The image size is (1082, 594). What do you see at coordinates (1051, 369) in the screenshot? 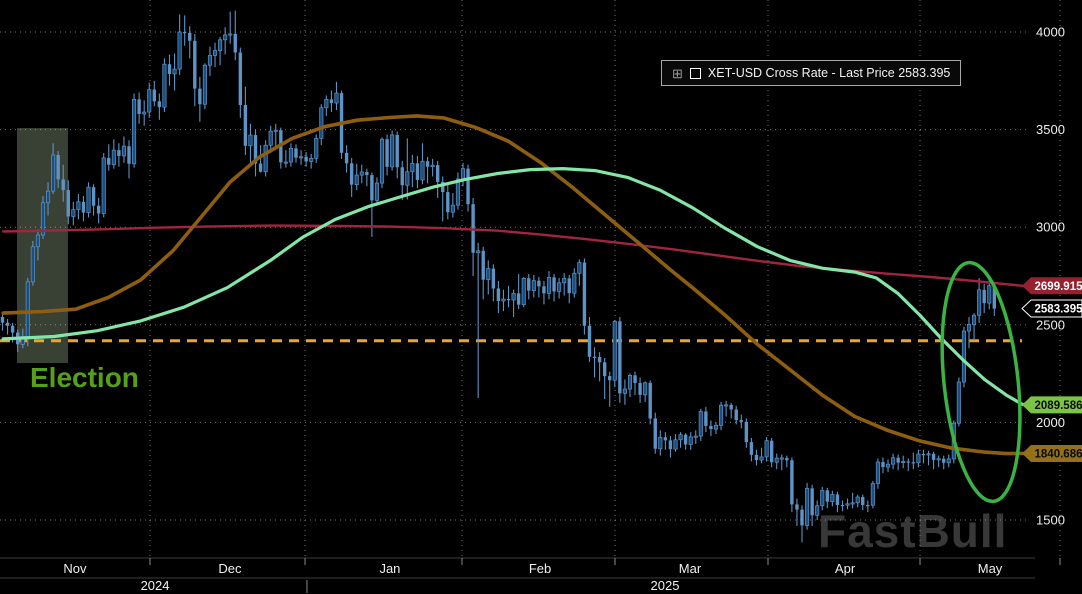
I see `price-badges-layer: 2699.915 2583.395 2089.586 1840.686` at bounding box center [1051, 369].